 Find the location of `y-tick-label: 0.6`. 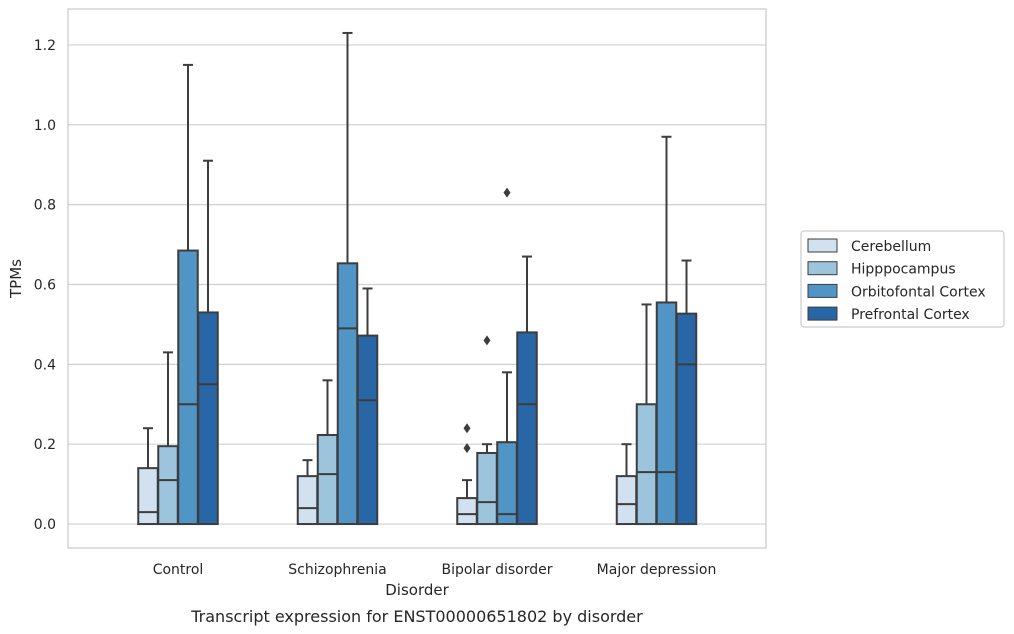

y-tick-label: 0.6 is located at coordinates (45, 285).